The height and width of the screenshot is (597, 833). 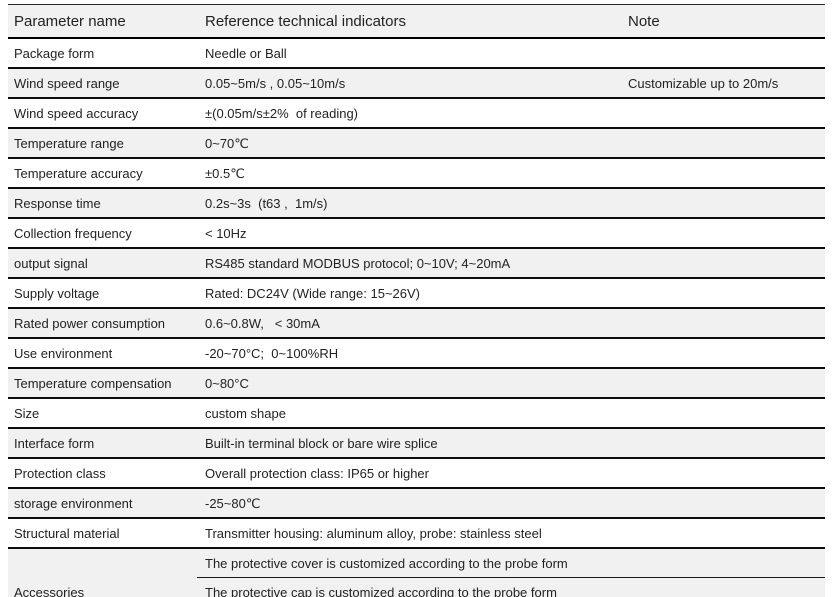 I want to click on table-row: Temperature compensation 0~80°C, so click(x=416, y=382).